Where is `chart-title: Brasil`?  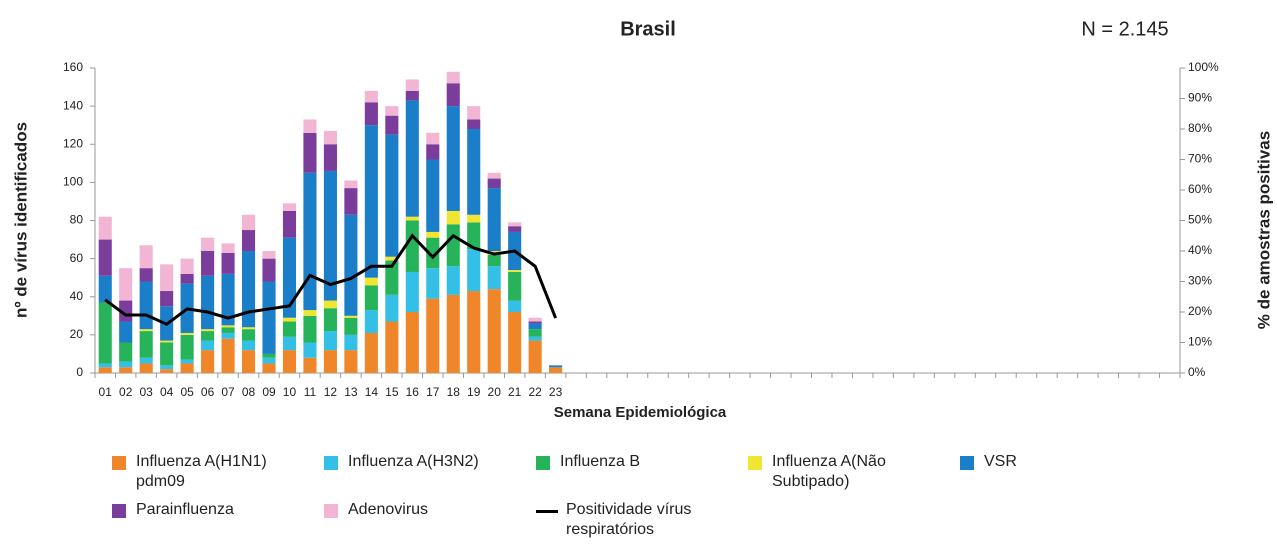
chart-title: Brasil is located at coordinates (648, 29).